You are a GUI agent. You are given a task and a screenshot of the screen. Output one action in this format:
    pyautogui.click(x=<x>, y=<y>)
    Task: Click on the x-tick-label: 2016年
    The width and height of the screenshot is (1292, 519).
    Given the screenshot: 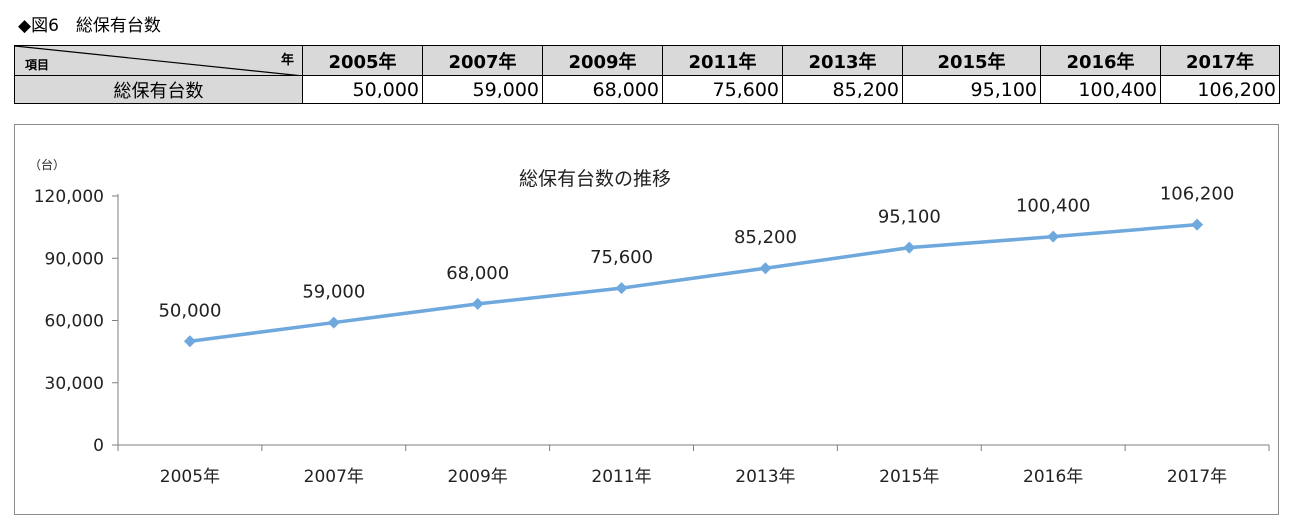 What is the action you would take?
    pyautogui.click(x=1053, y=477)
    